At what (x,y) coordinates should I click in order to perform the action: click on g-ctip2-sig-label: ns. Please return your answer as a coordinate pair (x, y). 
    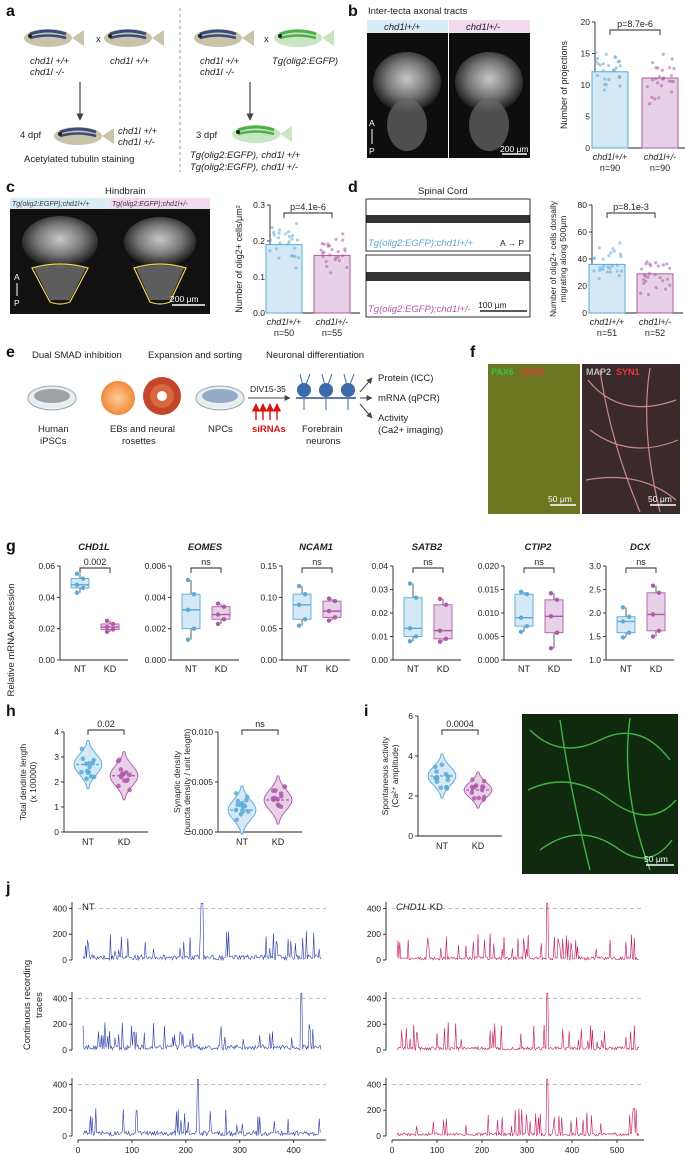
    Looking at the image, I should click on (539, 562).